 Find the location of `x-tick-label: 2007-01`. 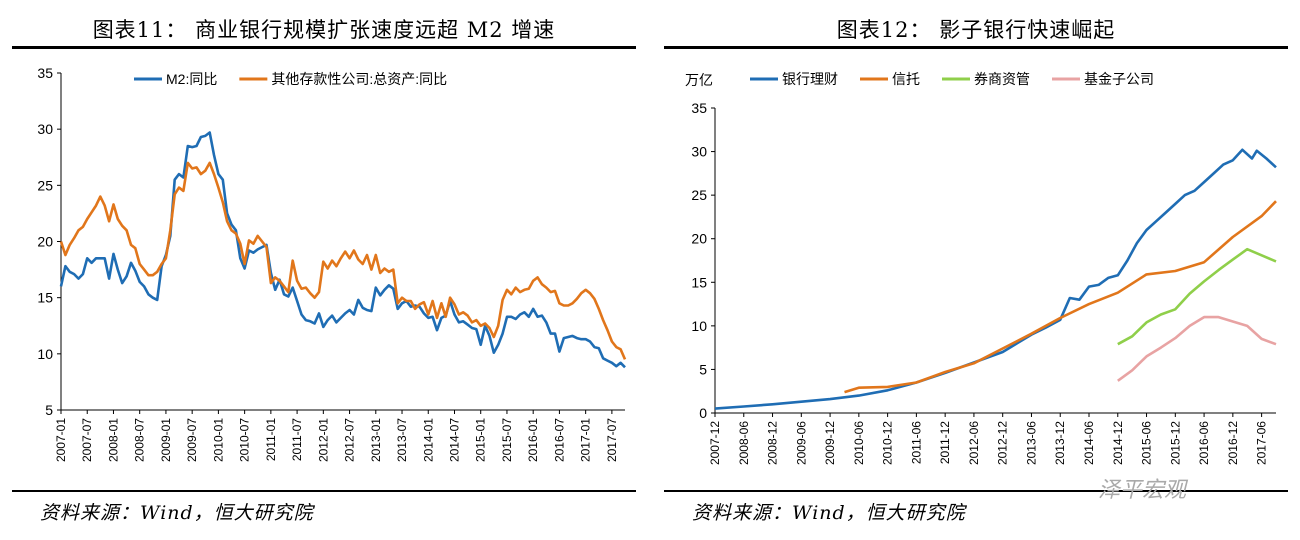

x-tick-label: 2007-01 is located at coordinates (61, 440).